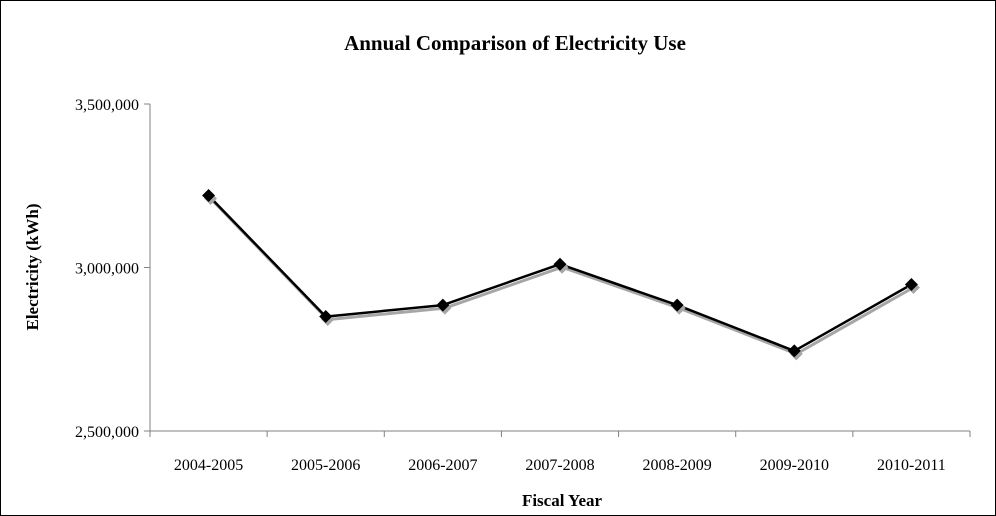  I want to click on x-tick-label: 2010-2011, so click(911, 465).